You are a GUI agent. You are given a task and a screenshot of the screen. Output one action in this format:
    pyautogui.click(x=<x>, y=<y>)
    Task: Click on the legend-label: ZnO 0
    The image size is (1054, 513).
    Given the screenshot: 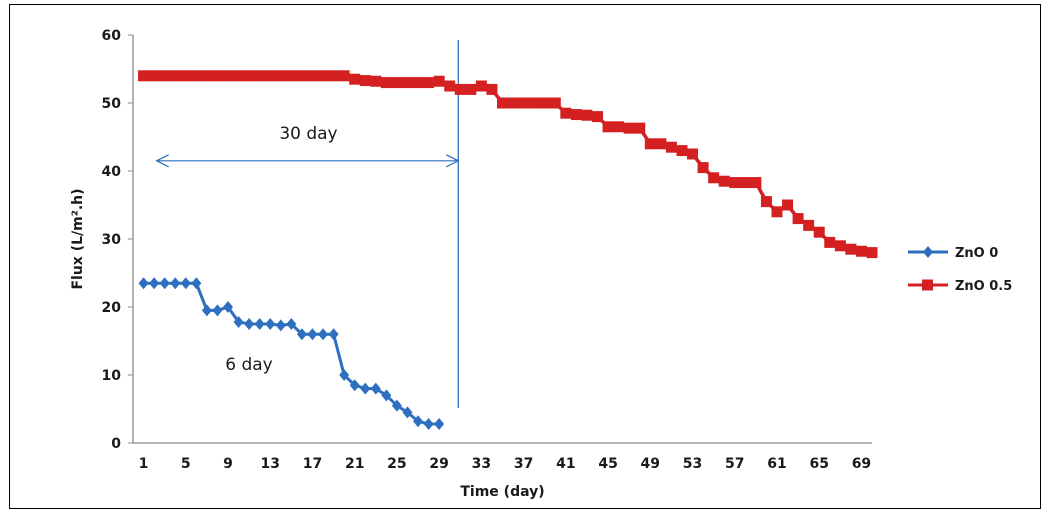 What is the action you would take?
    pyautogui.click(x=976, y=253)
    